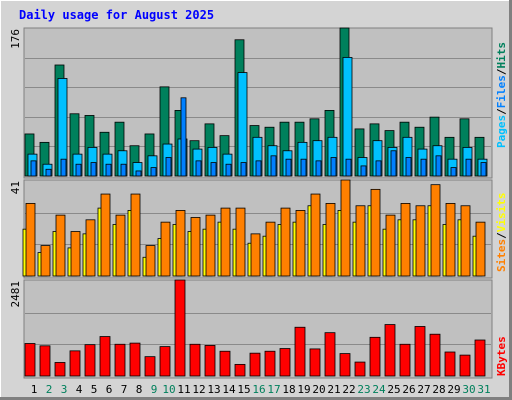 This screenshot has height=400, width=512. What do you see at coordinates (363, 389) in the screenshot?
I see `x-tick-label-day-23: 23` at bounding box center [363, 389].